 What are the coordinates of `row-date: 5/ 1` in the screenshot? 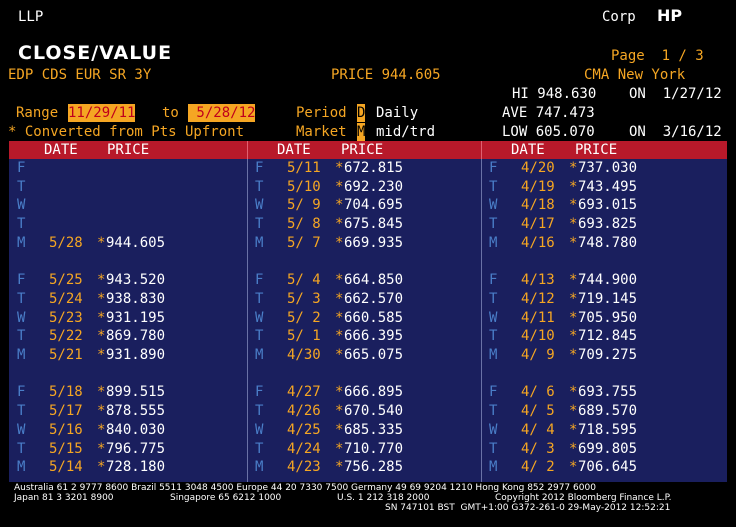 It's located at (304, 336).